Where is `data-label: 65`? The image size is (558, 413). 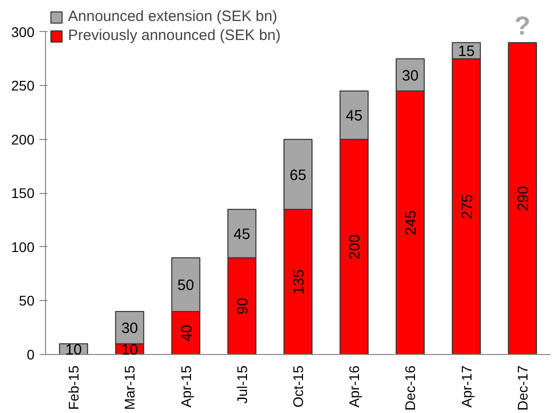 data-label: 65 is located at coordinates (298, 175).